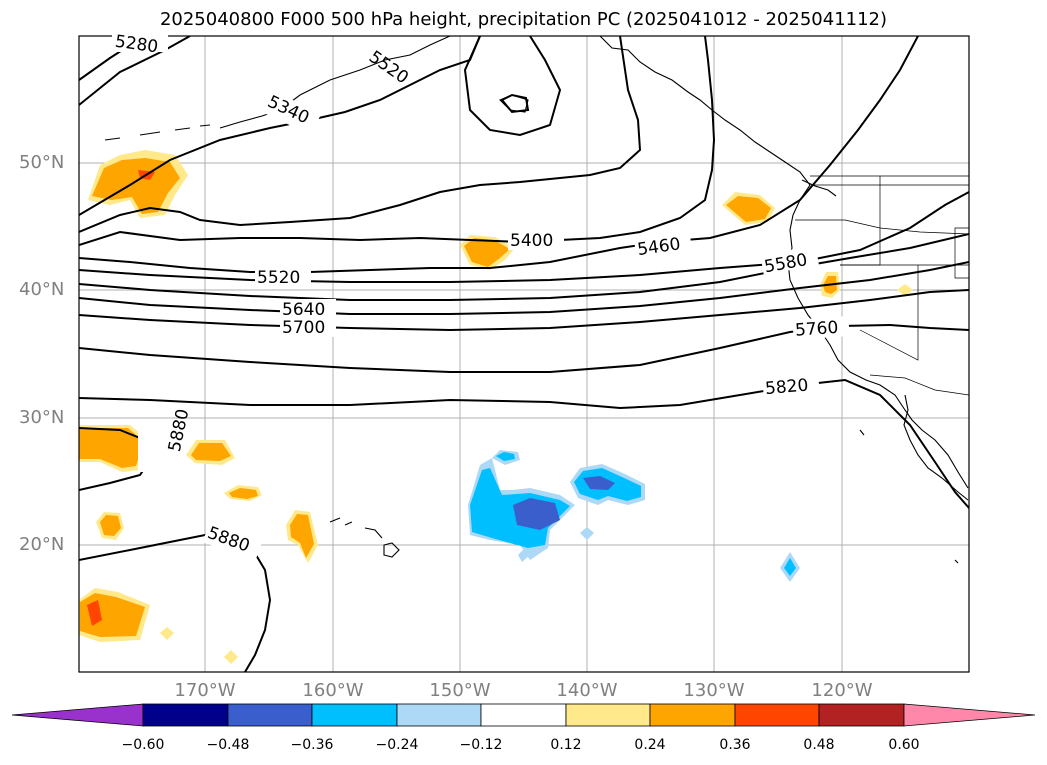 This screenshot has width=1047, height=765. I want to click on colorbar-extend-max, so click(969, 715).